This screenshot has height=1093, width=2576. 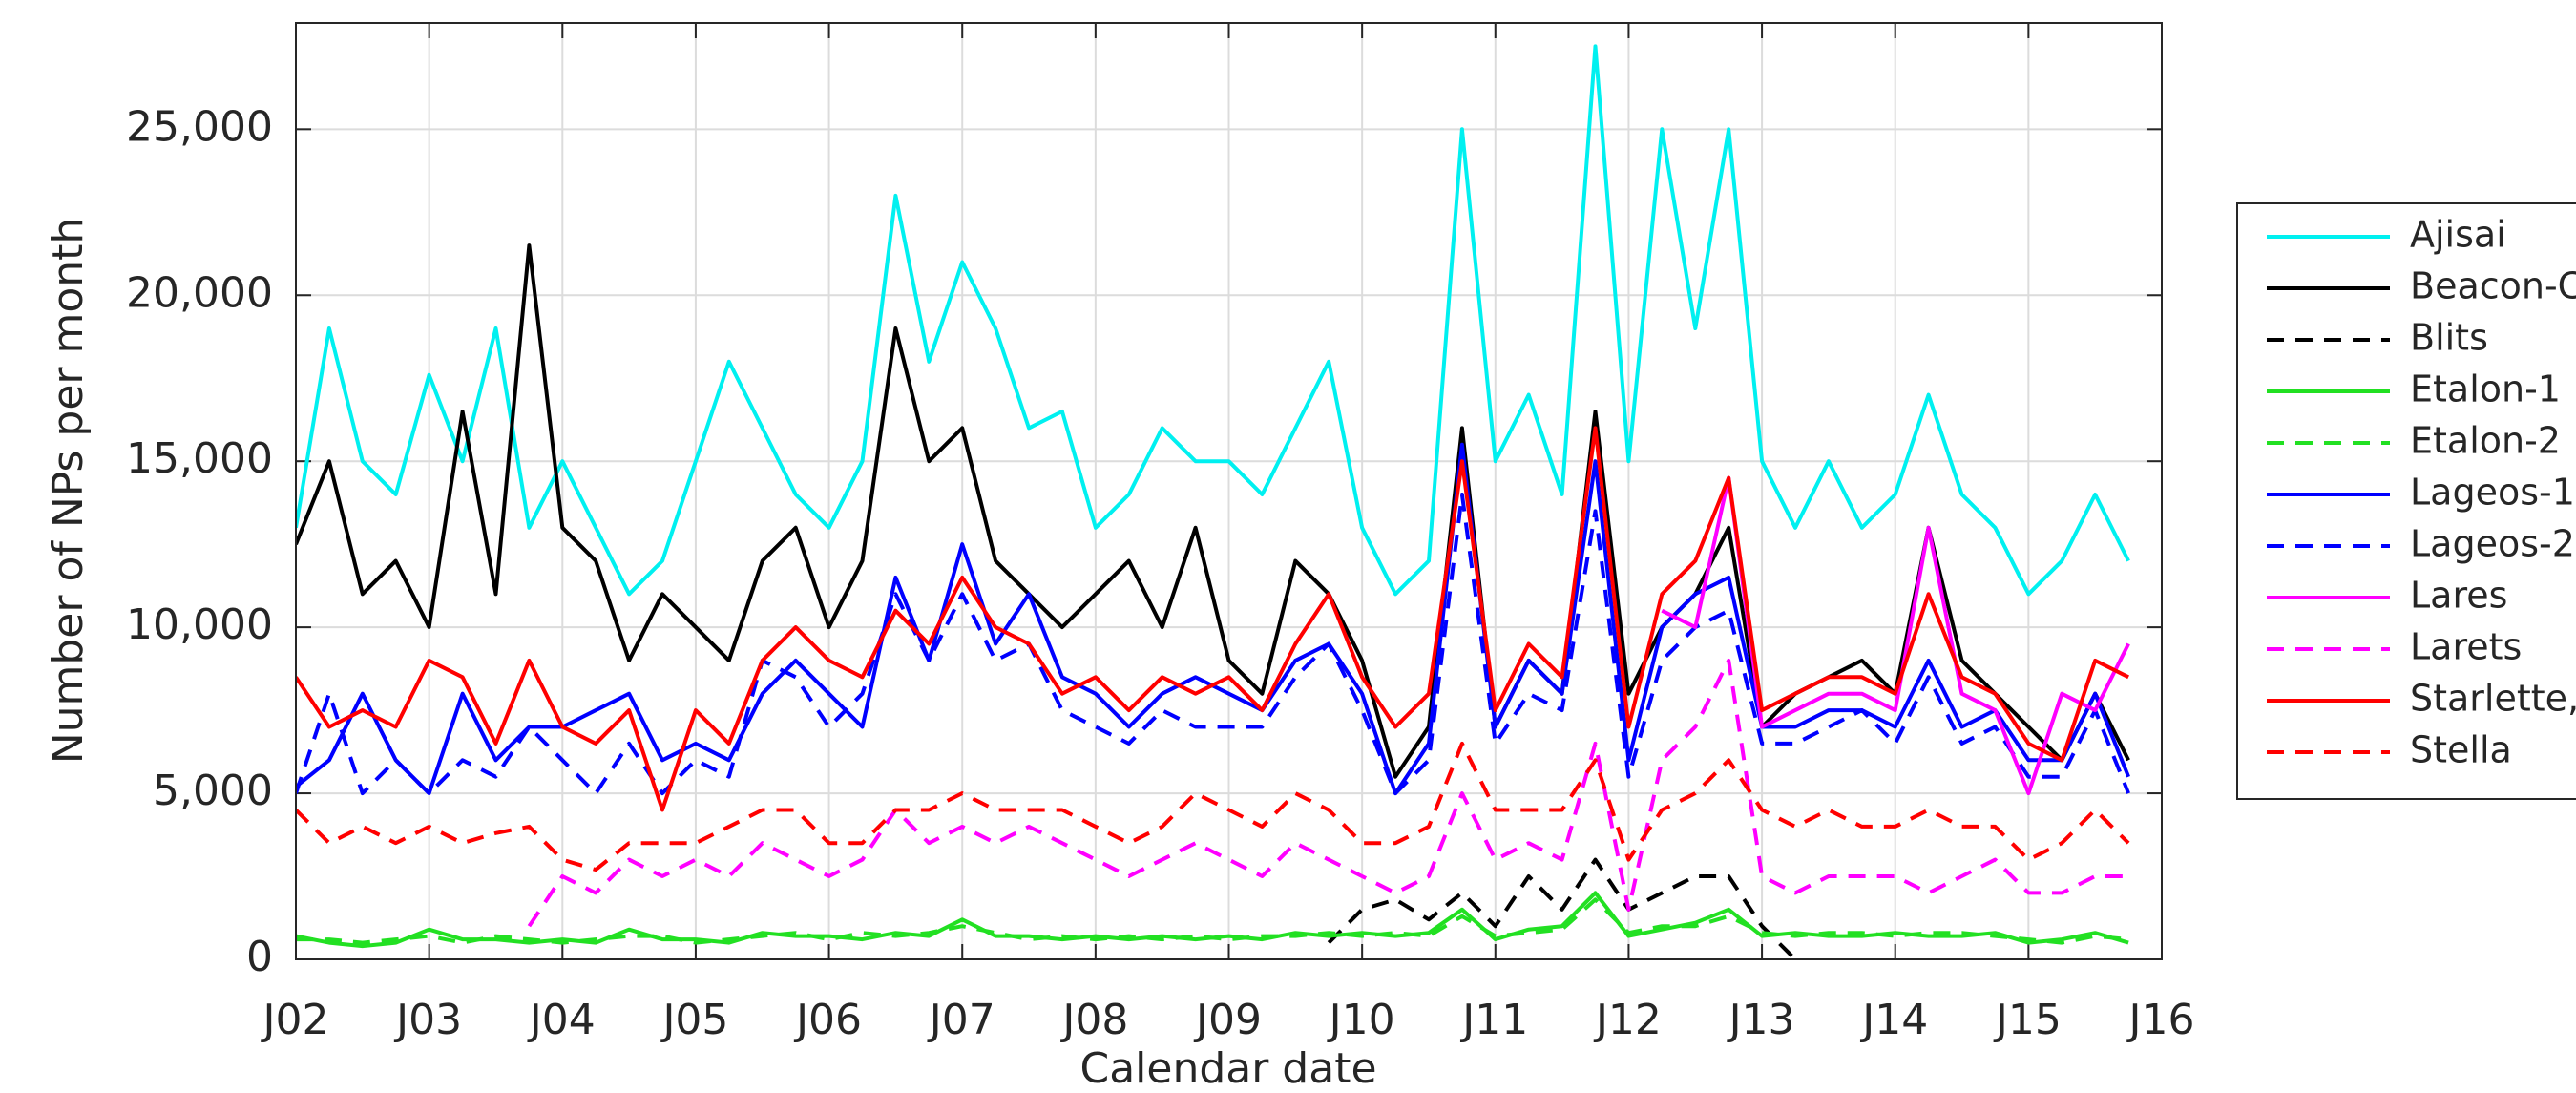 What do you see at coordinates (2027, 1020) in the screenshot?
I see `x-tick-label: J15` at bounding box center [2027, 1020].